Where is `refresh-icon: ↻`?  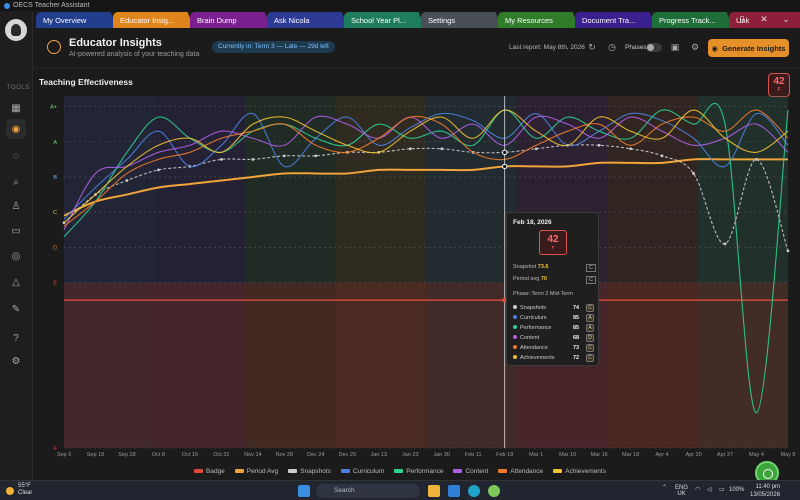
refresh-icon: ↻ is located at coordinates (592, 46).